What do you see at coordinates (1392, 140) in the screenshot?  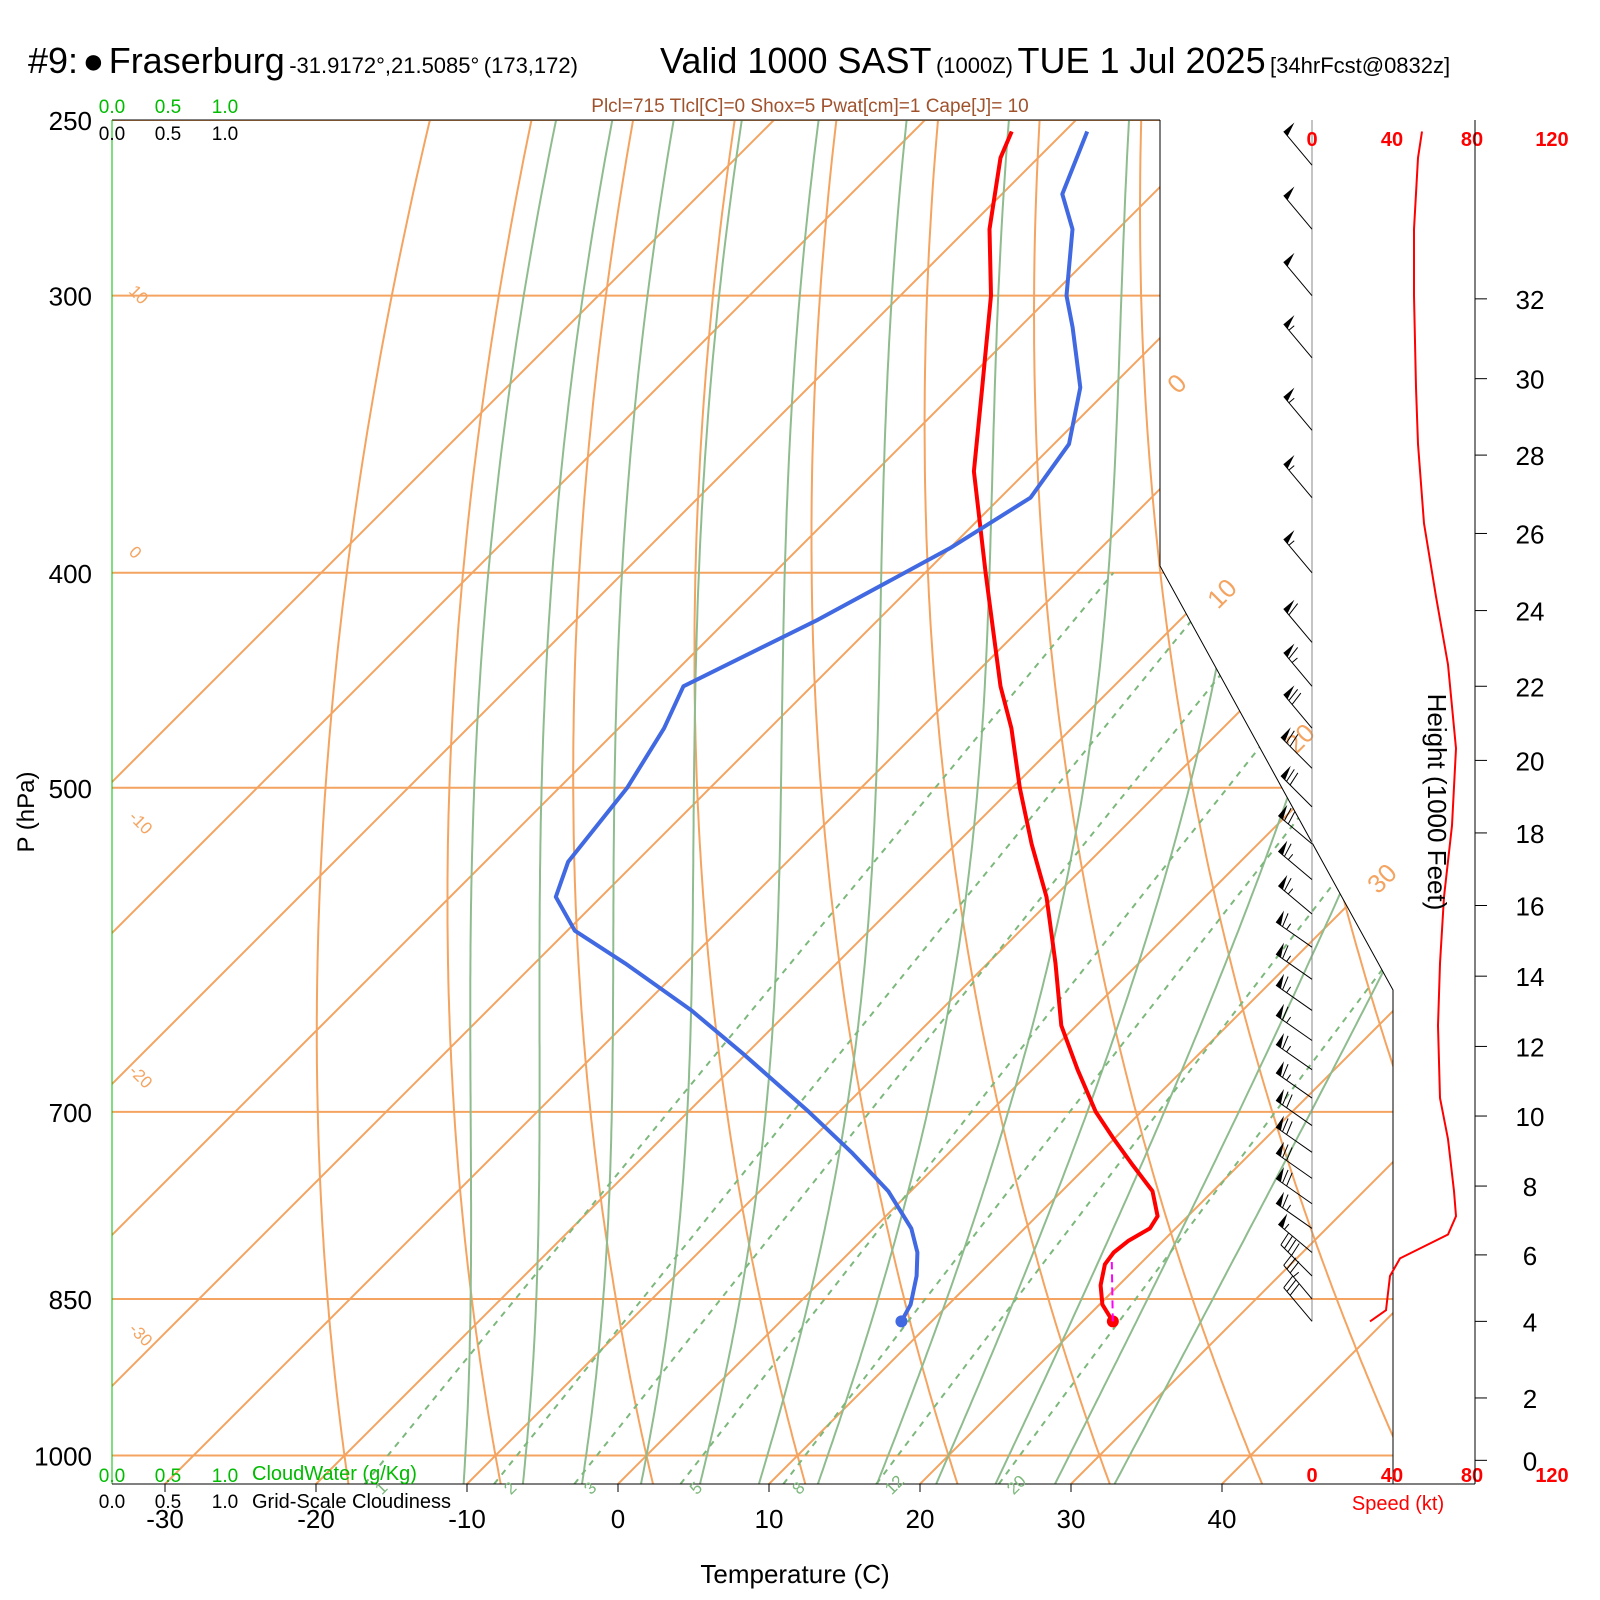 I see `speed-tick-label-top: 40` at bounding box center [1392, 140].